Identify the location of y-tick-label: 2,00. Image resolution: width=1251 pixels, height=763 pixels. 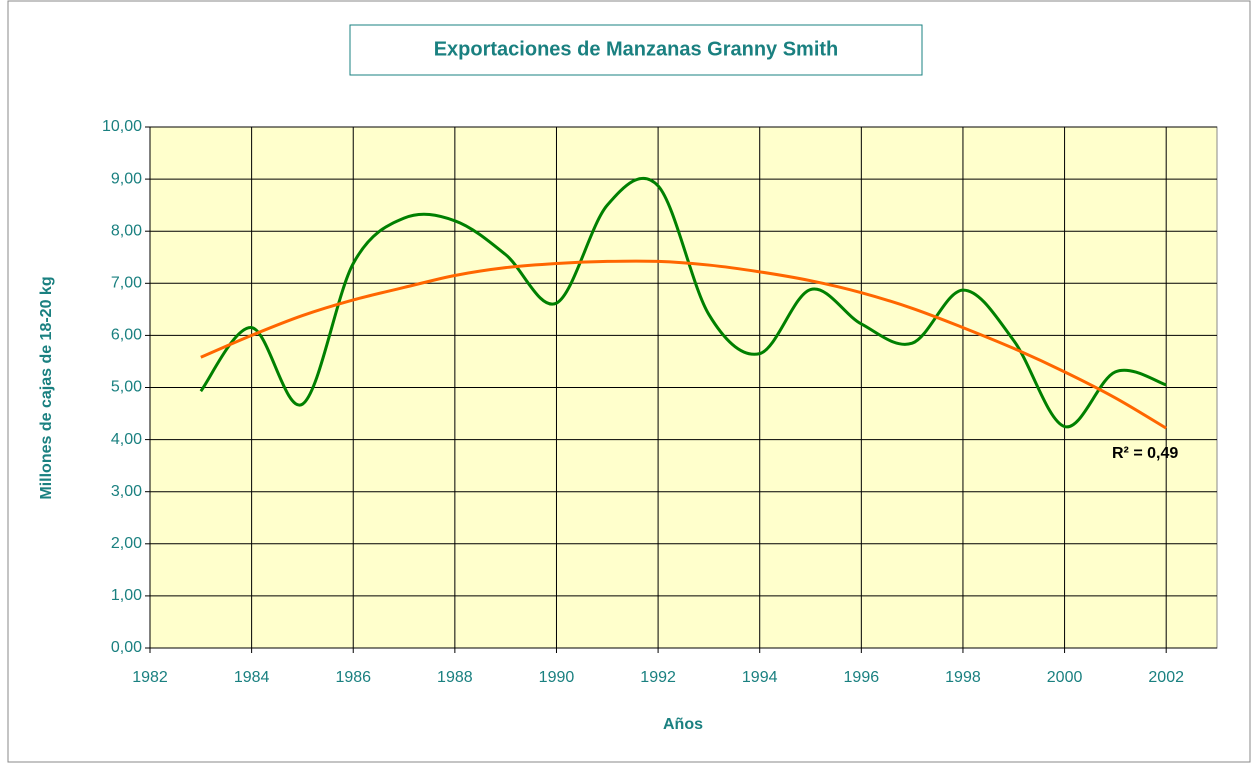
(126, 543).